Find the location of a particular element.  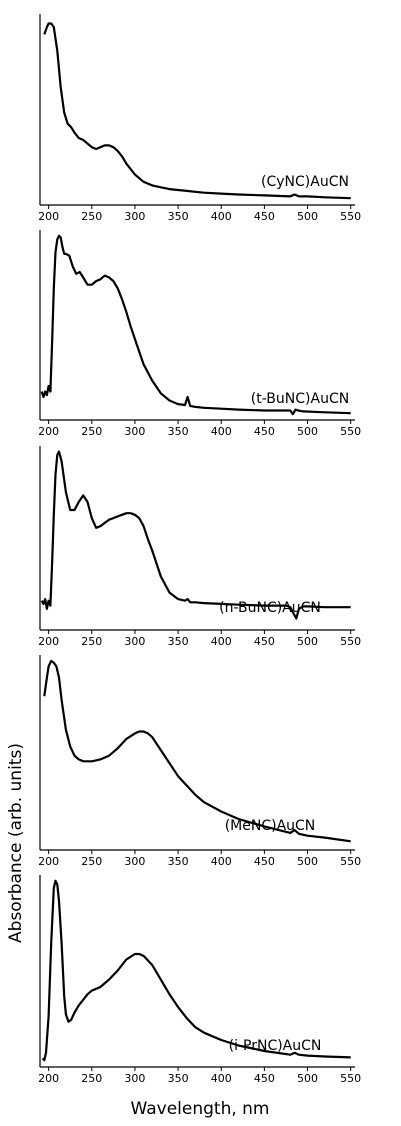

y-axis-label: Absorbance (arb. units) is located at coordinates (16, 843).